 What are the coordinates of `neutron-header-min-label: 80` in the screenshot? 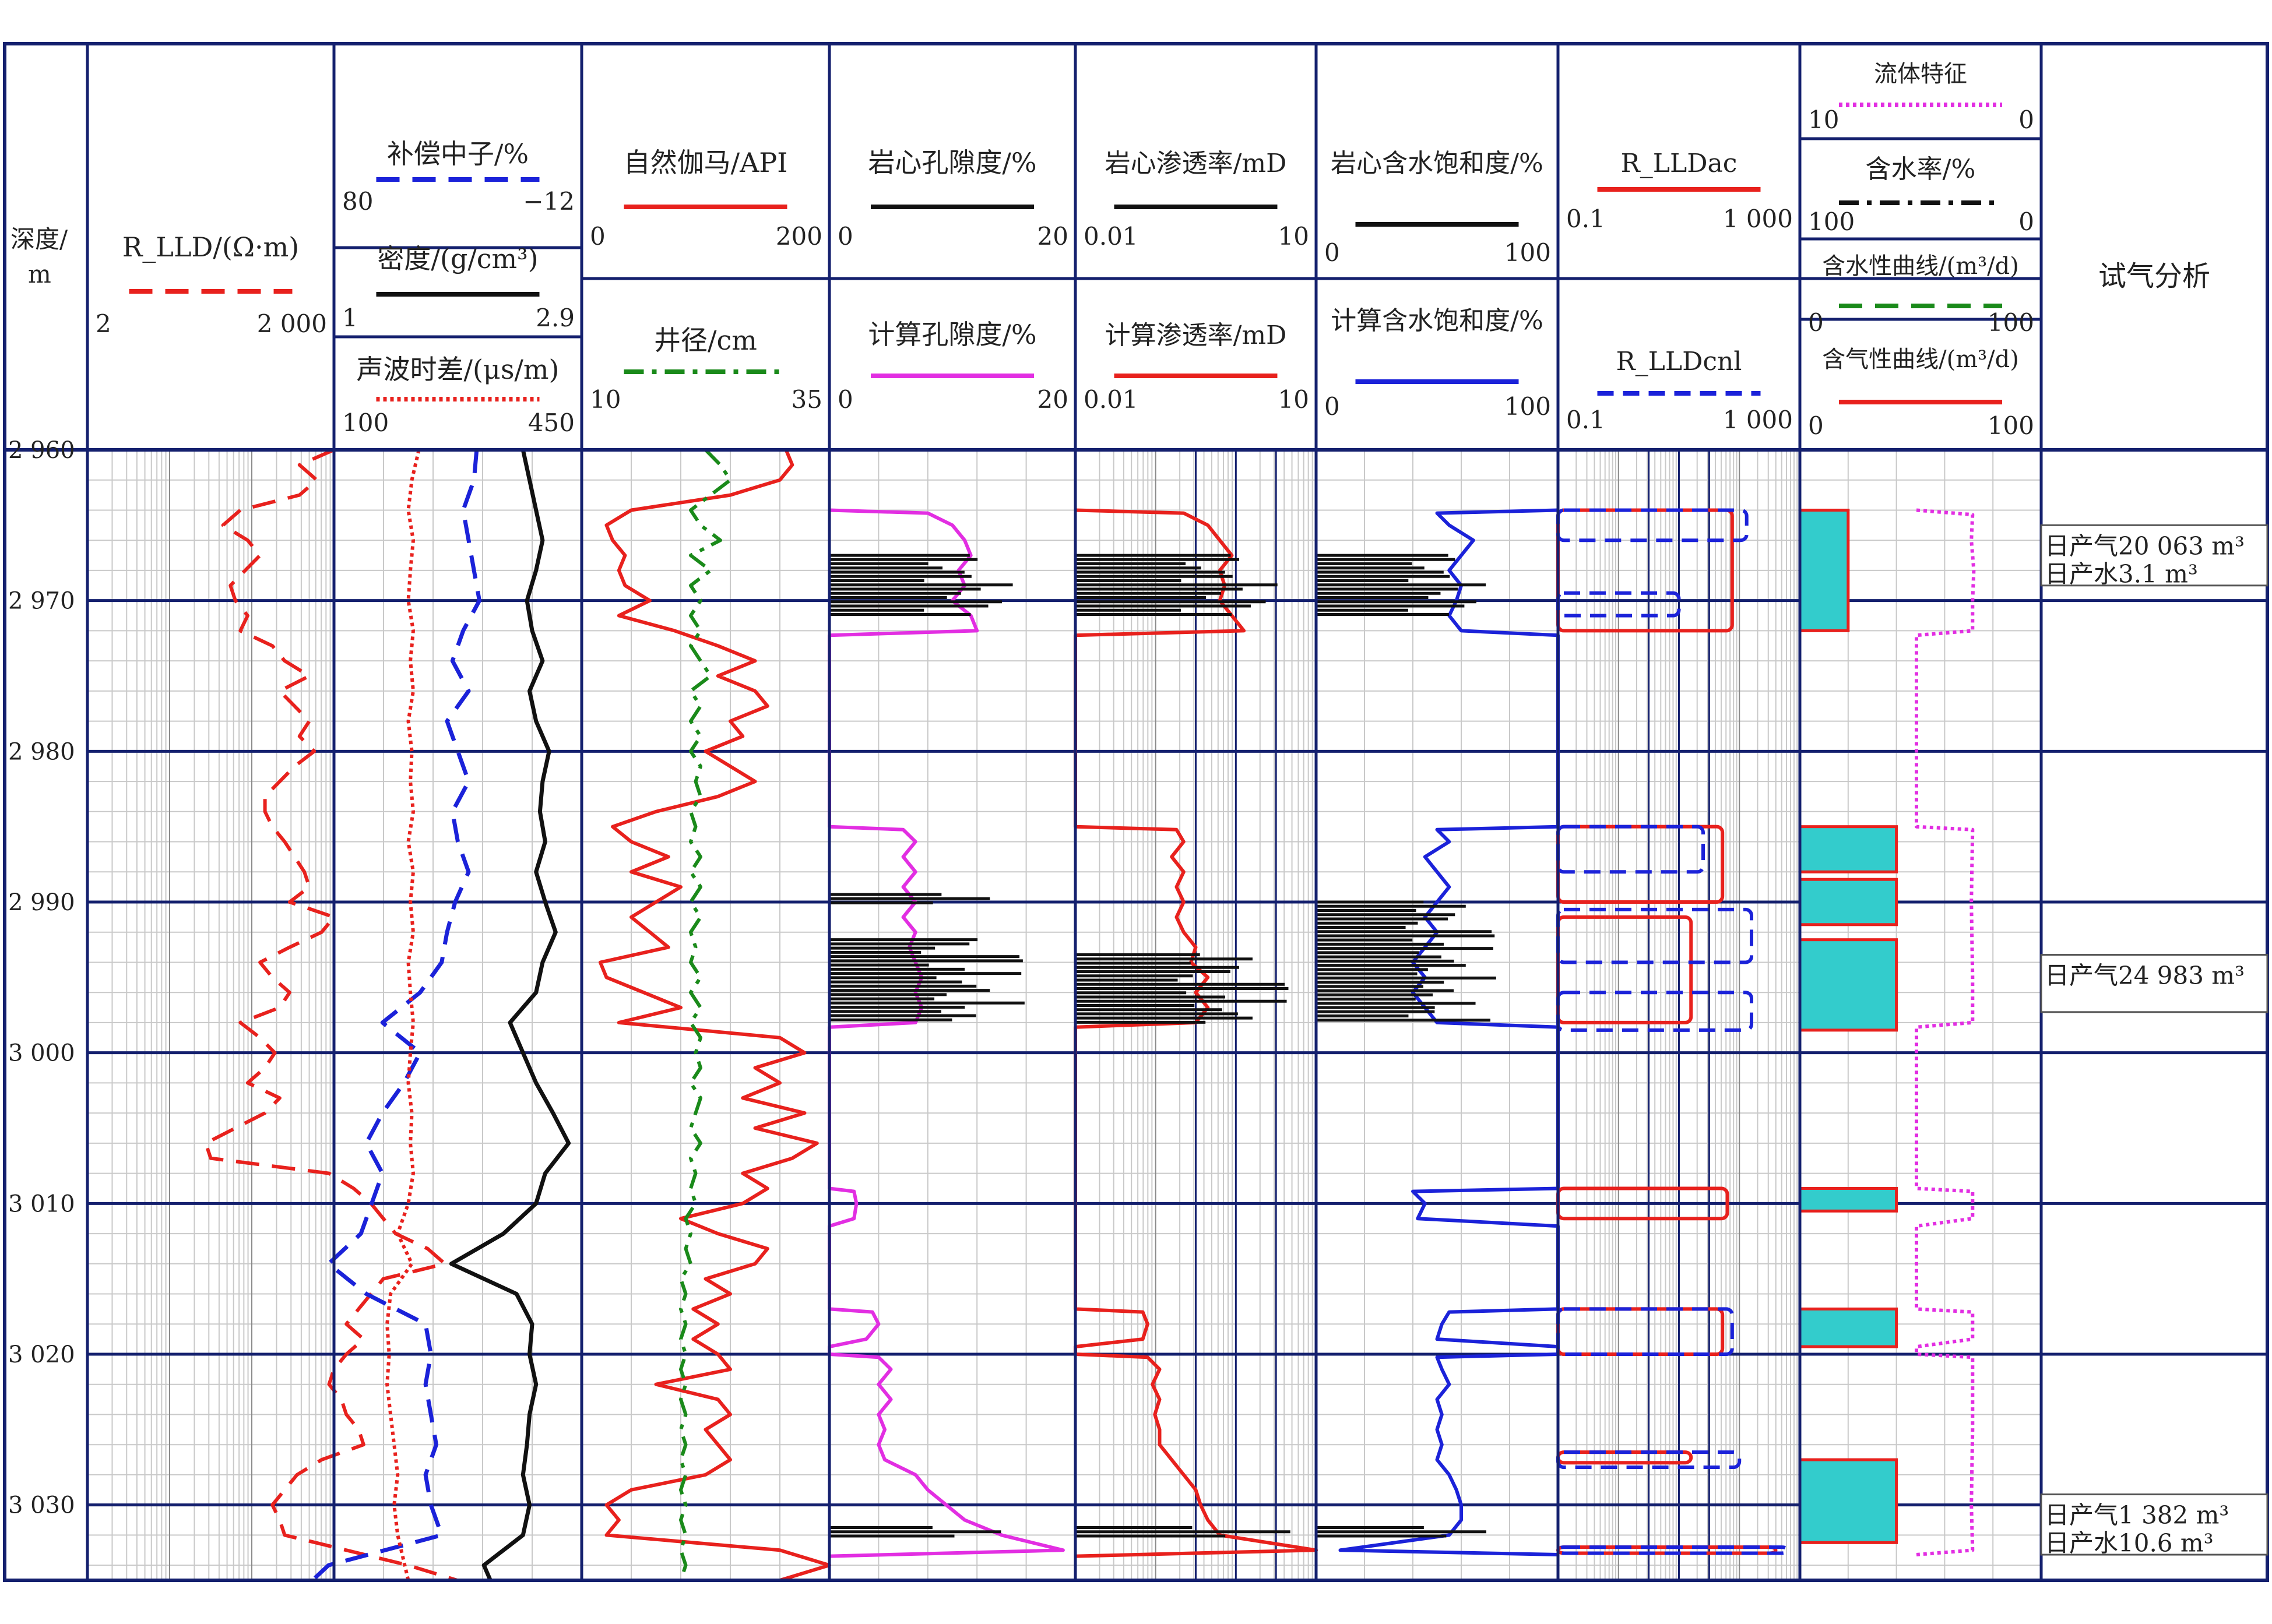 It's located at (357, 202).